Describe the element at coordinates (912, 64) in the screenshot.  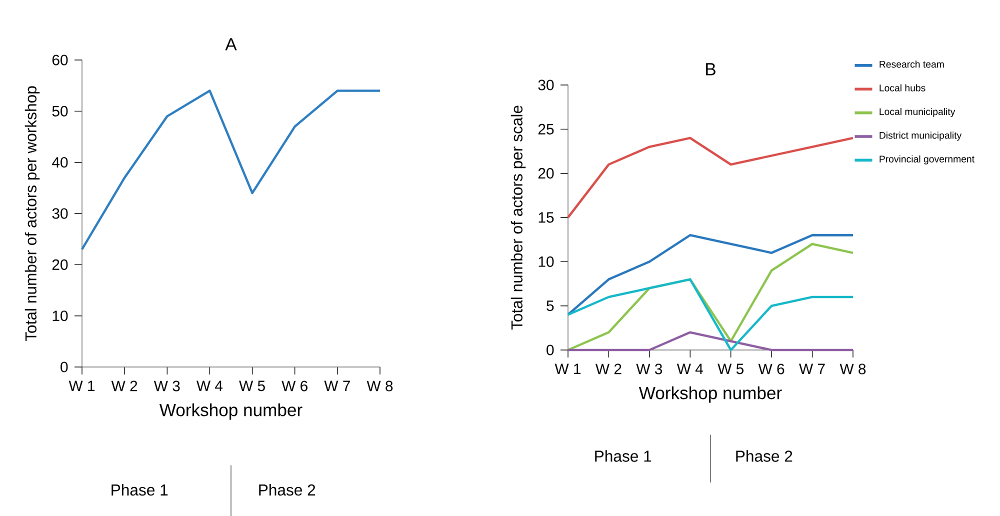
I see `legend-label: Research team` at that location.